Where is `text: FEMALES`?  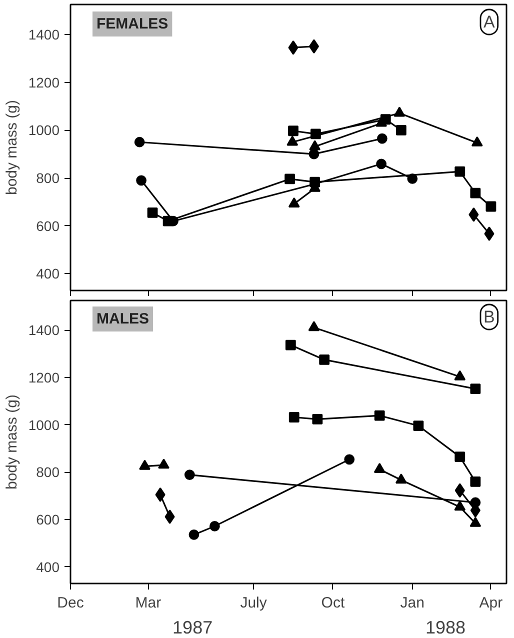
text: FEMALES is located at coordinates (132, 24).